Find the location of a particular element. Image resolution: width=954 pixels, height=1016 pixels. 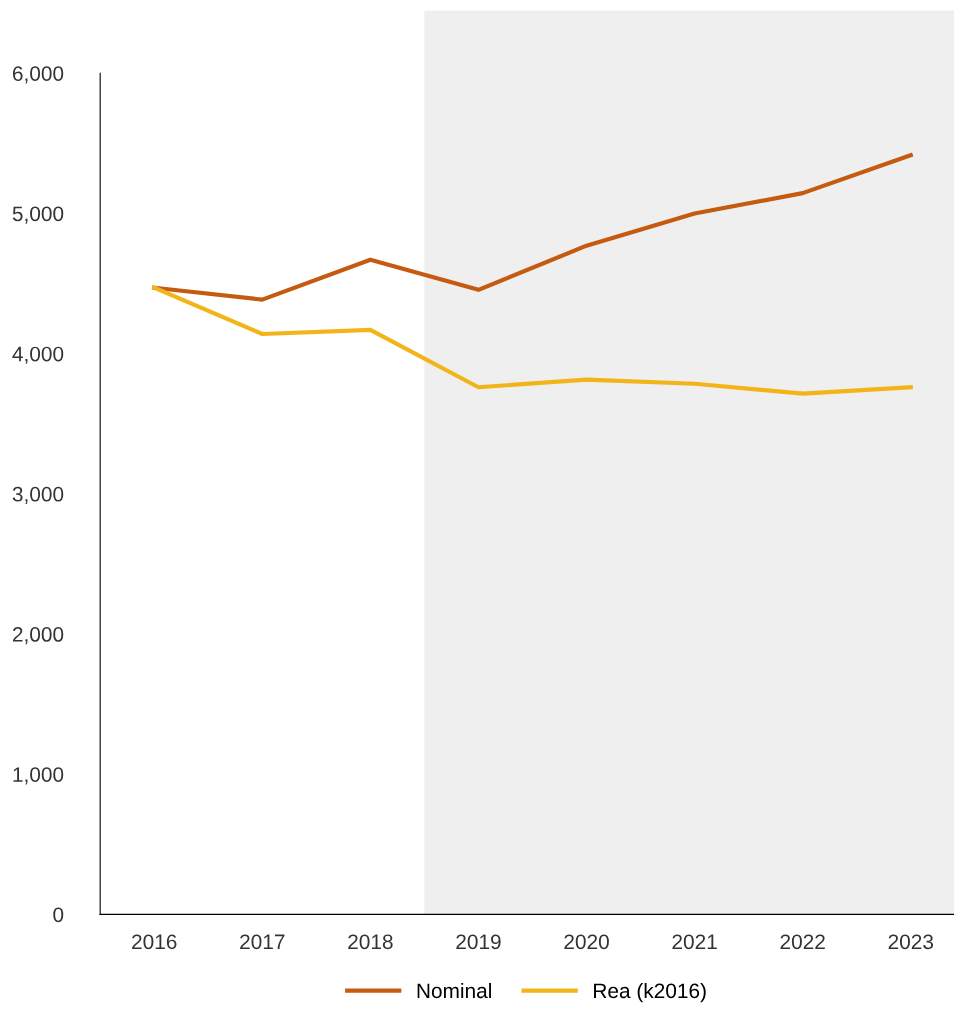

legend-label: Rea (k2016) is located at coordinates (650, 992).